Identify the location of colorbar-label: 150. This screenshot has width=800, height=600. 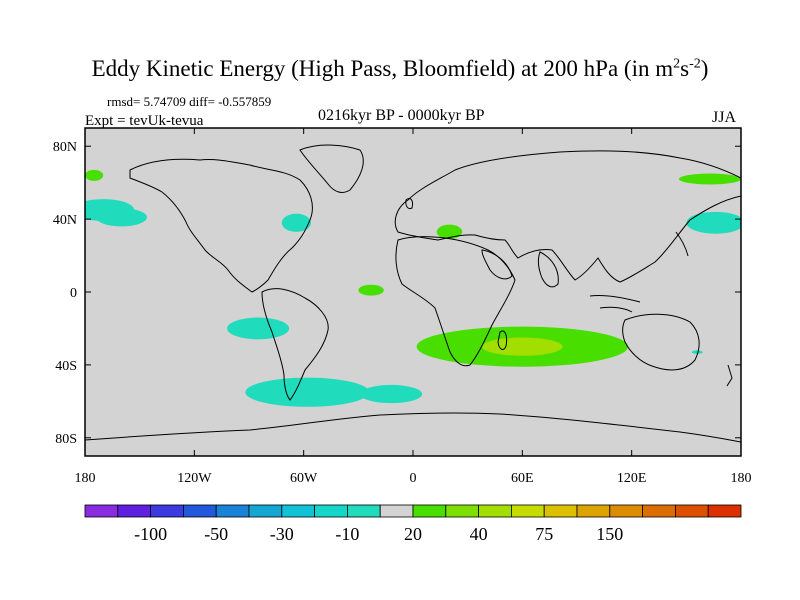
(609, 534).